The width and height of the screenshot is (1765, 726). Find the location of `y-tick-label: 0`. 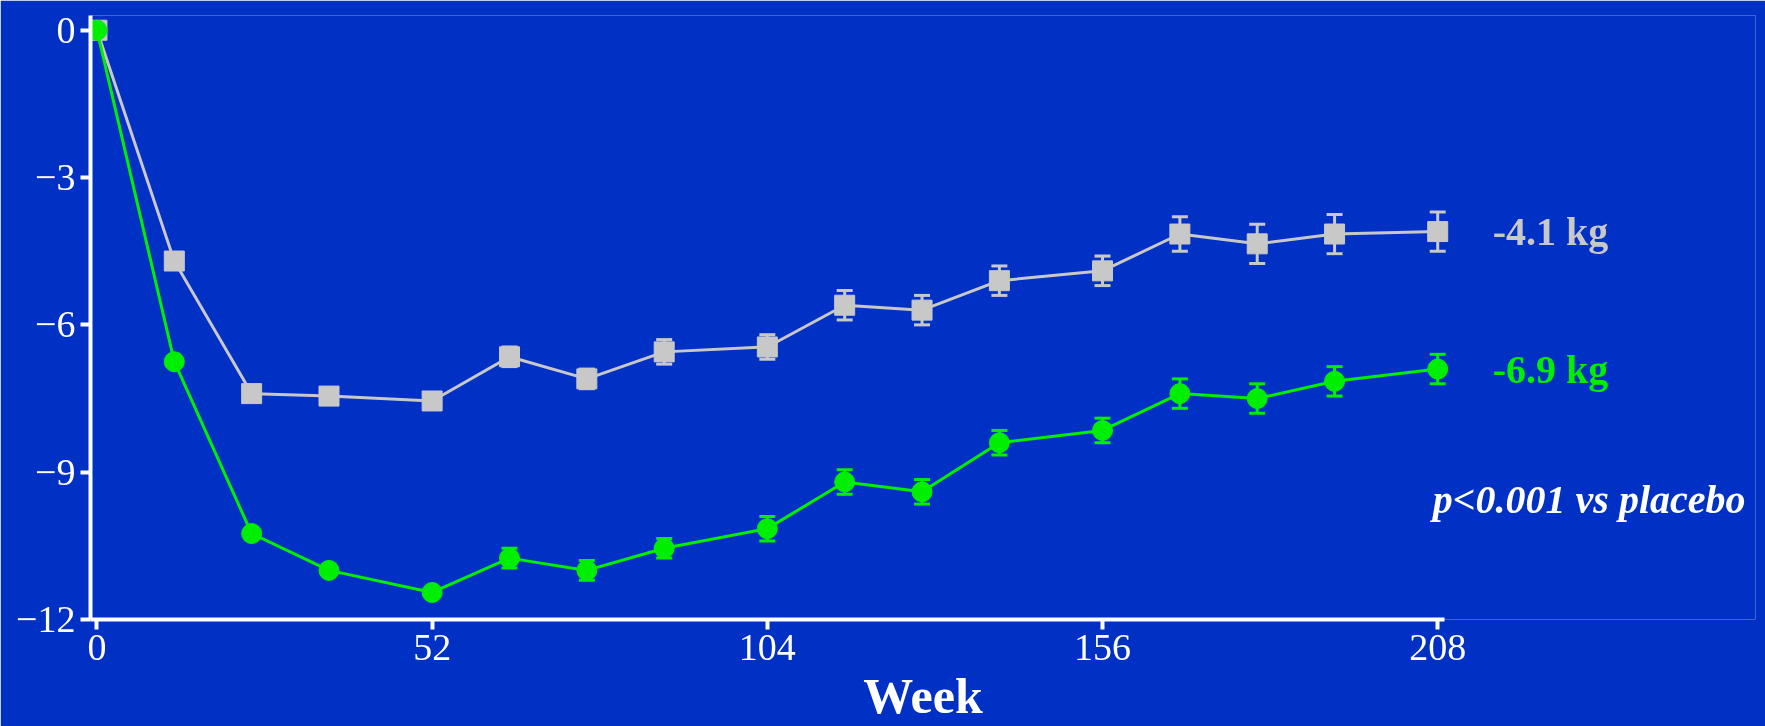

y-tick-label: 0 is located at coordinates (66, 29).